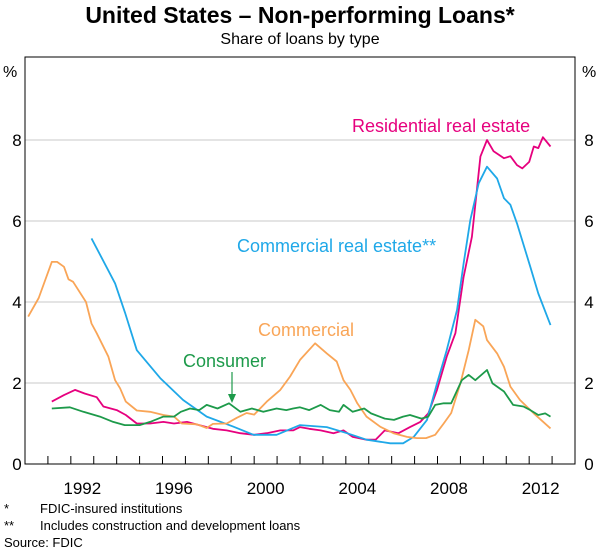  Describe the element at coordinates (7, 508) in the screenshot. I see `footnote-mark-1: *` at that location.